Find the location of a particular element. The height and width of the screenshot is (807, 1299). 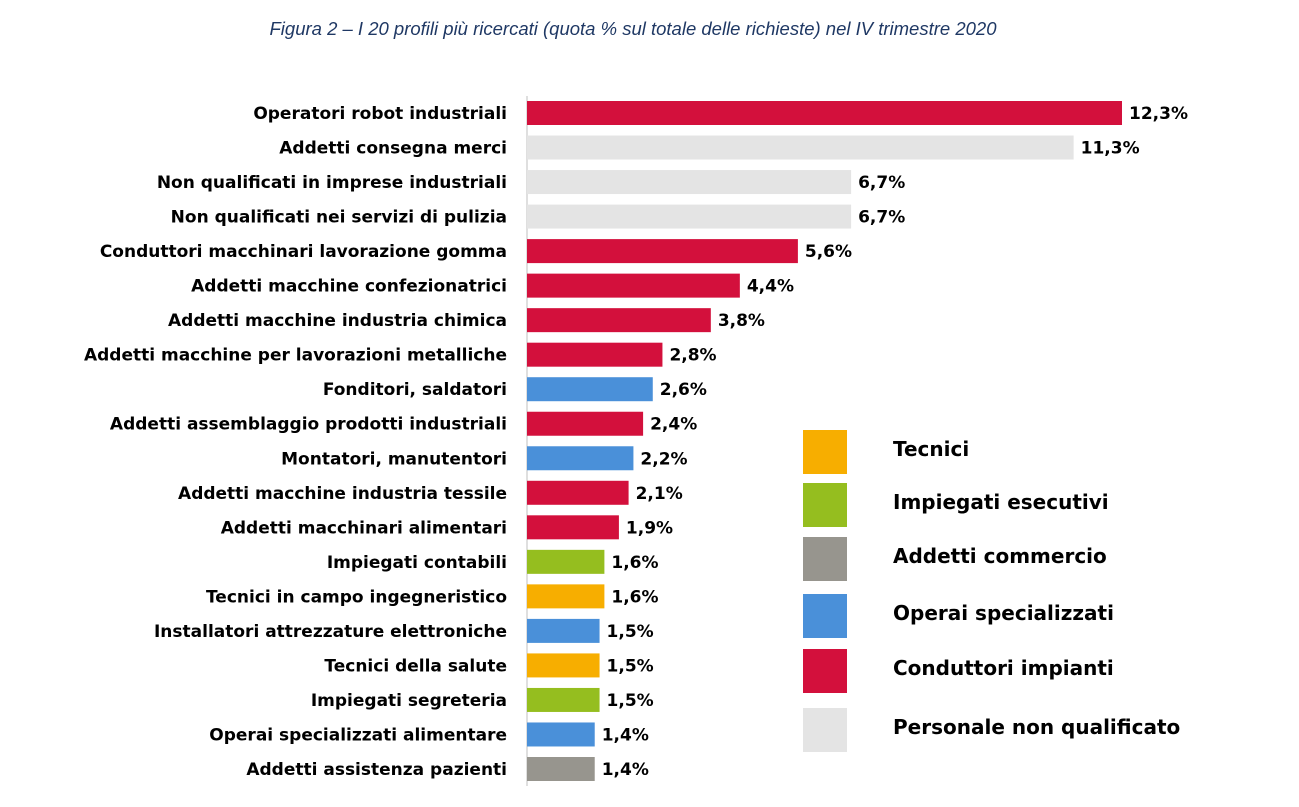

category-label: Conduttori macchinari lavorazione gomma is located at coordinates (303, 252).